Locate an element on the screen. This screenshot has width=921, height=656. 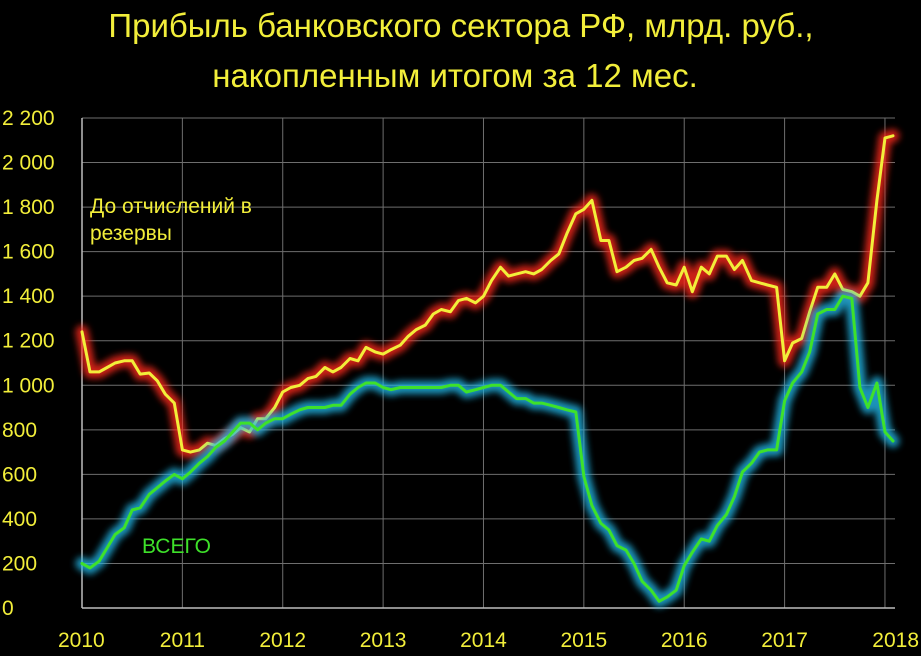
annotation-before-reserves-line1: До отчислений в is located at coordinates (171, 206).